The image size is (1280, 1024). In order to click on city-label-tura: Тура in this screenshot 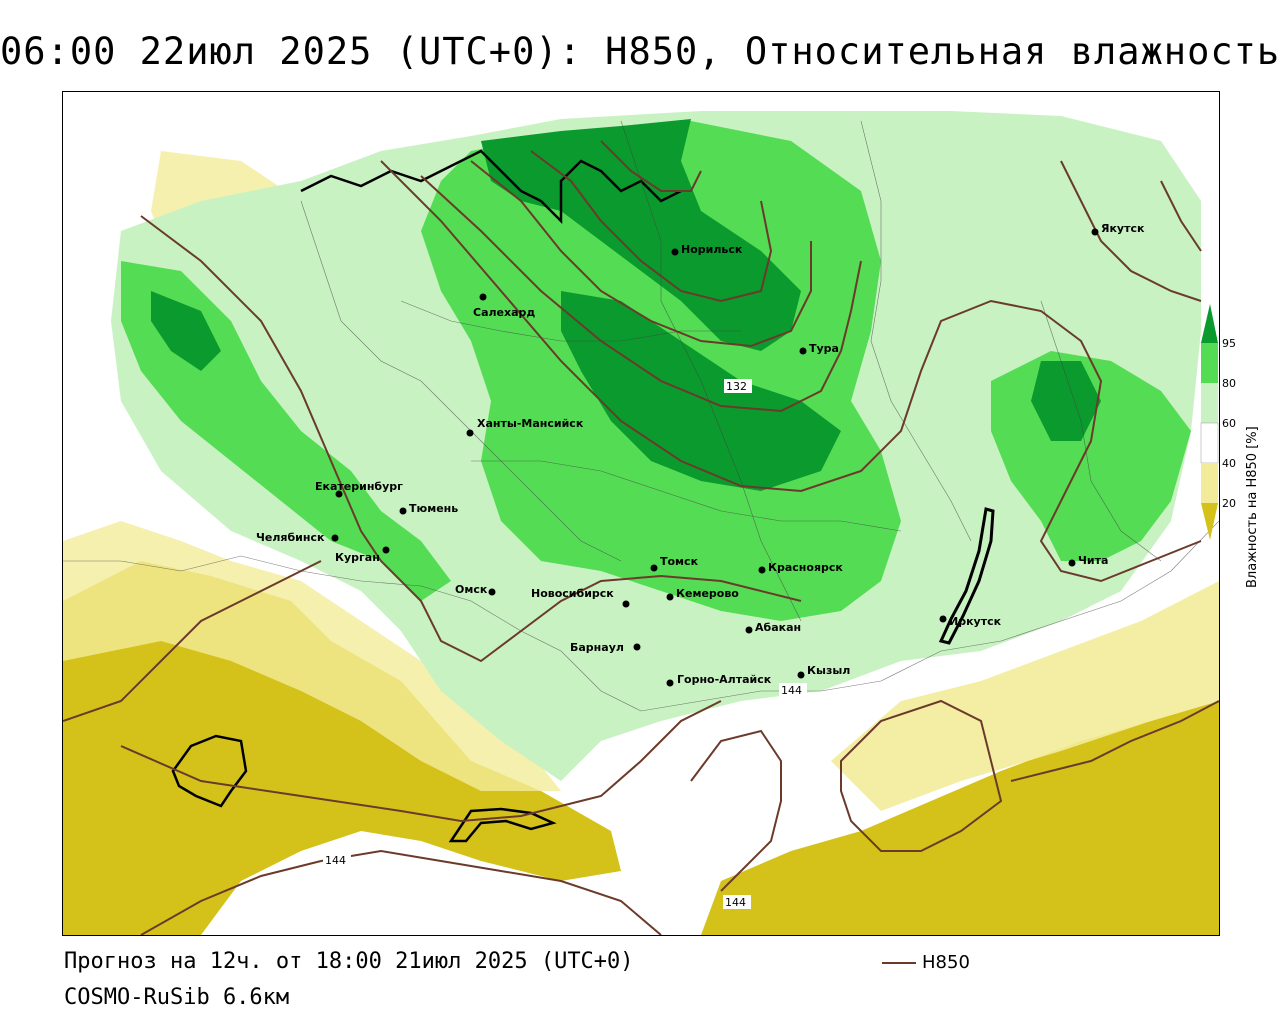, I will do `click(824, 348)`.